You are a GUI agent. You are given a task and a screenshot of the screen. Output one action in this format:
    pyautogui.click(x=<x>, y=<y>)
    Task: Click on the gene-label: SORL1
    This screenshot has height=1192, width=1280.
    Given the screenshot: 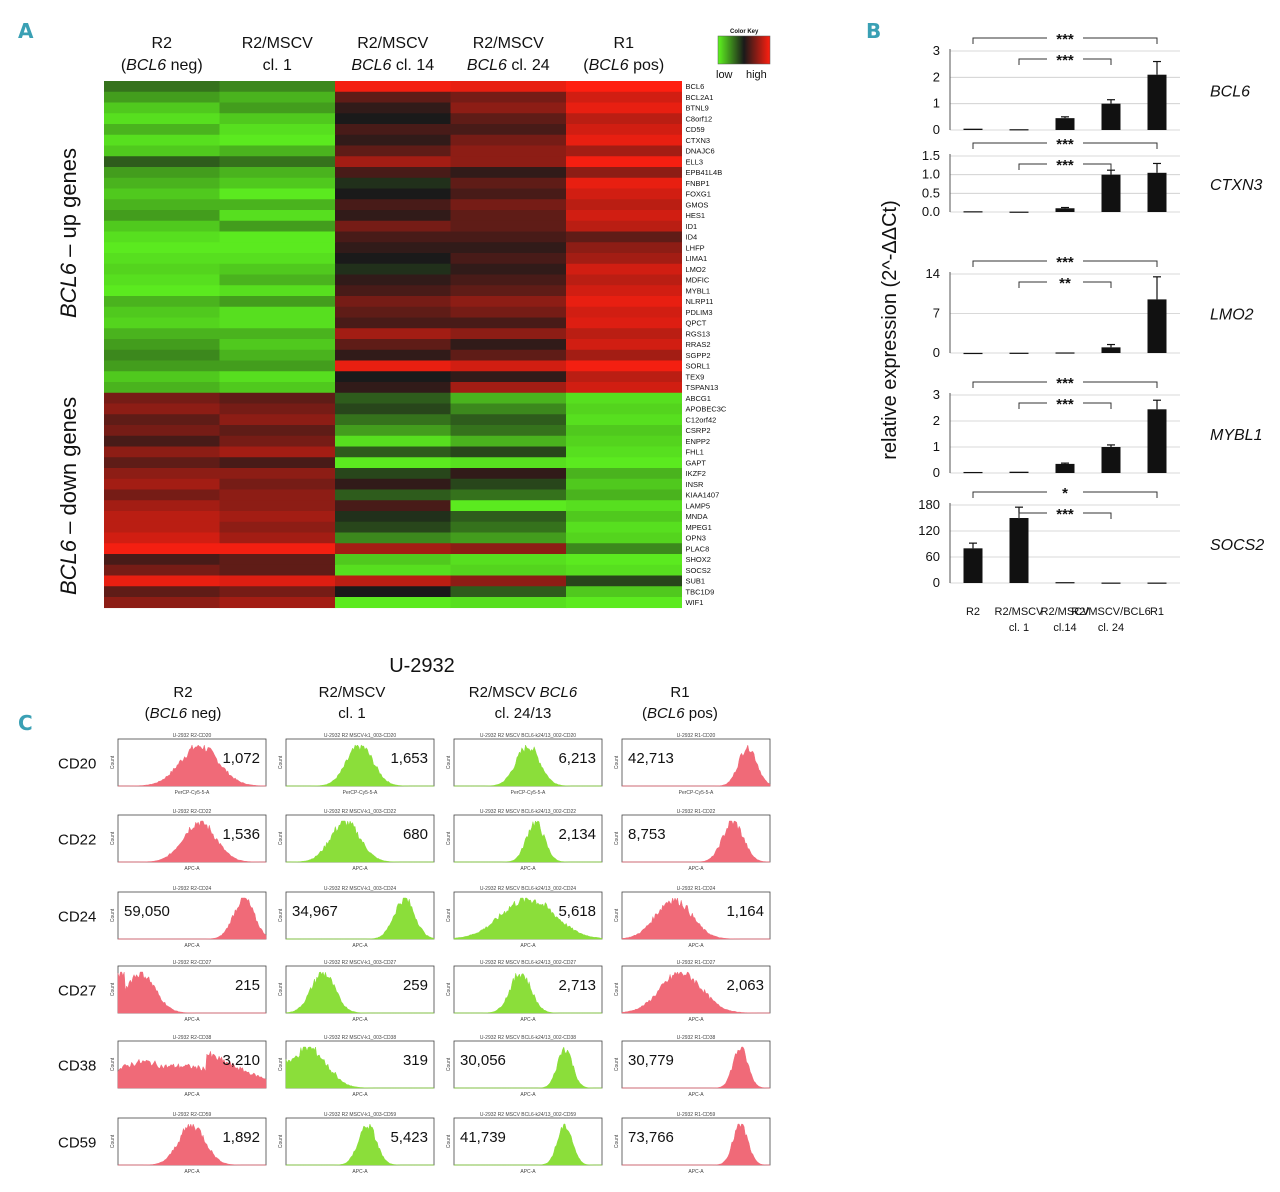 What is the action you would take?
    pyautogui.click(x=698, y=366)
    